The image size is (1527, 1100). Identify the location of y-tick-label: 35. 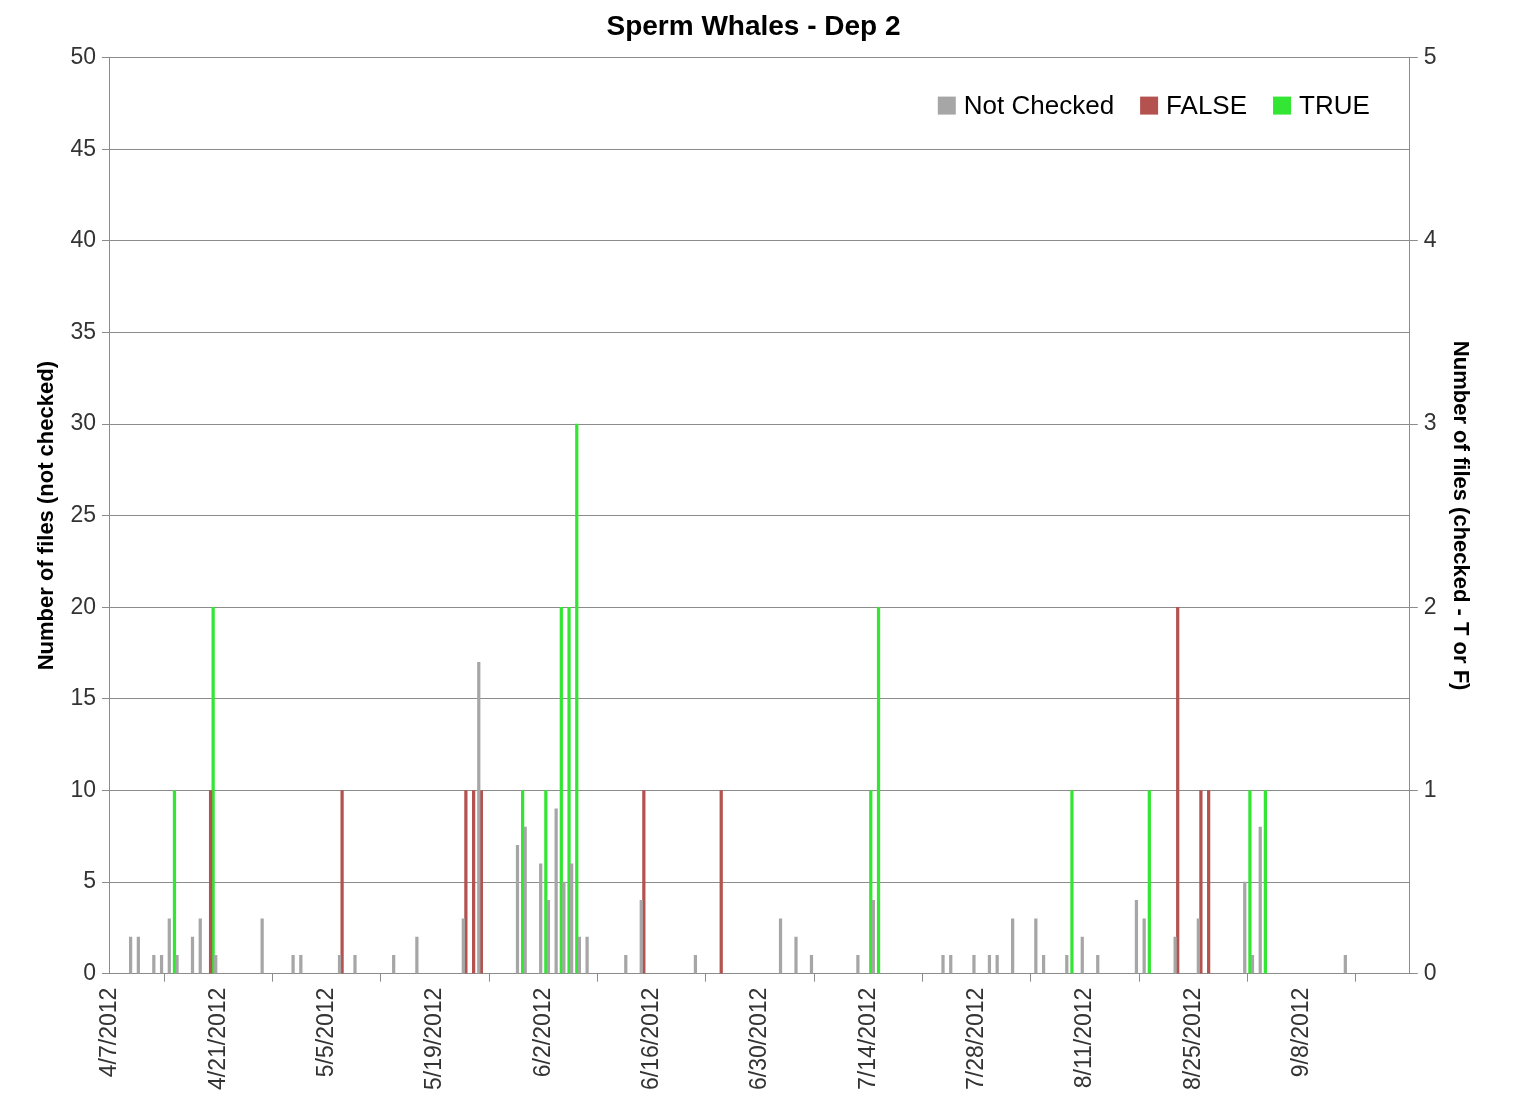
(83, 330).